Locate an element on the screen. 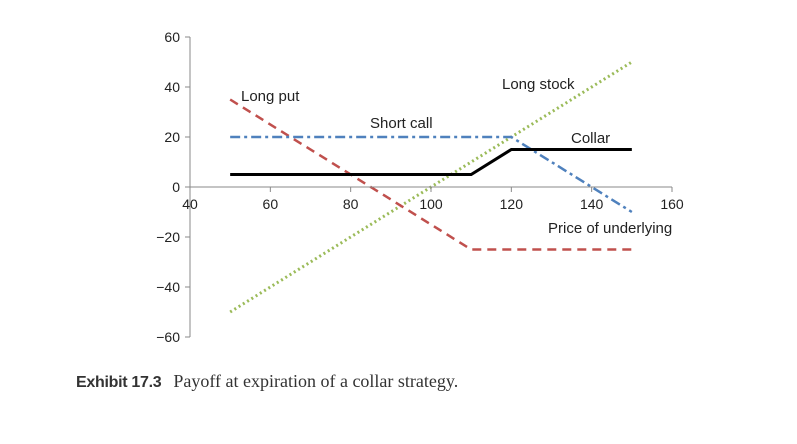 Image resolution: width=797 pixels, height=444 pixels. caption-exhibit-number: Exhibit 17.3 is located at coordinates (119, 382).